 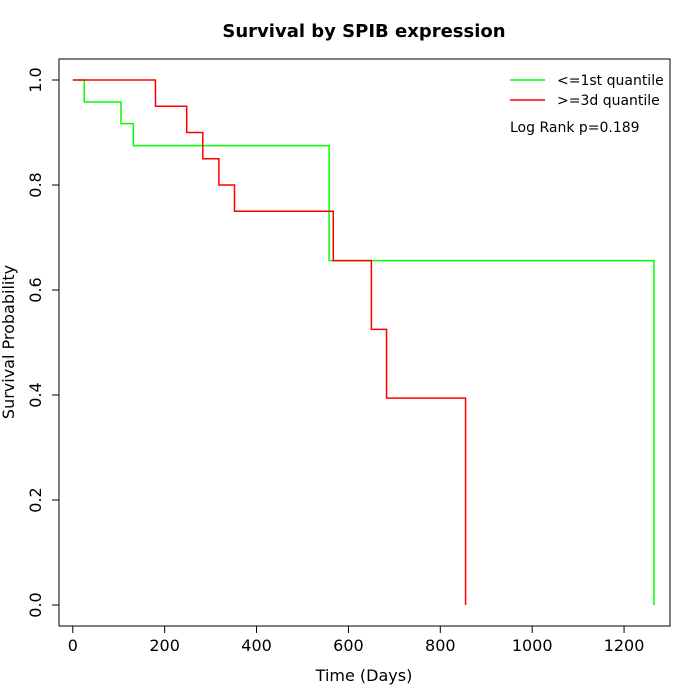 What do you see at coordinates (440, 645) in the screenshot?
I see `x-tick-label: 800` at bounding box center [440, 645].